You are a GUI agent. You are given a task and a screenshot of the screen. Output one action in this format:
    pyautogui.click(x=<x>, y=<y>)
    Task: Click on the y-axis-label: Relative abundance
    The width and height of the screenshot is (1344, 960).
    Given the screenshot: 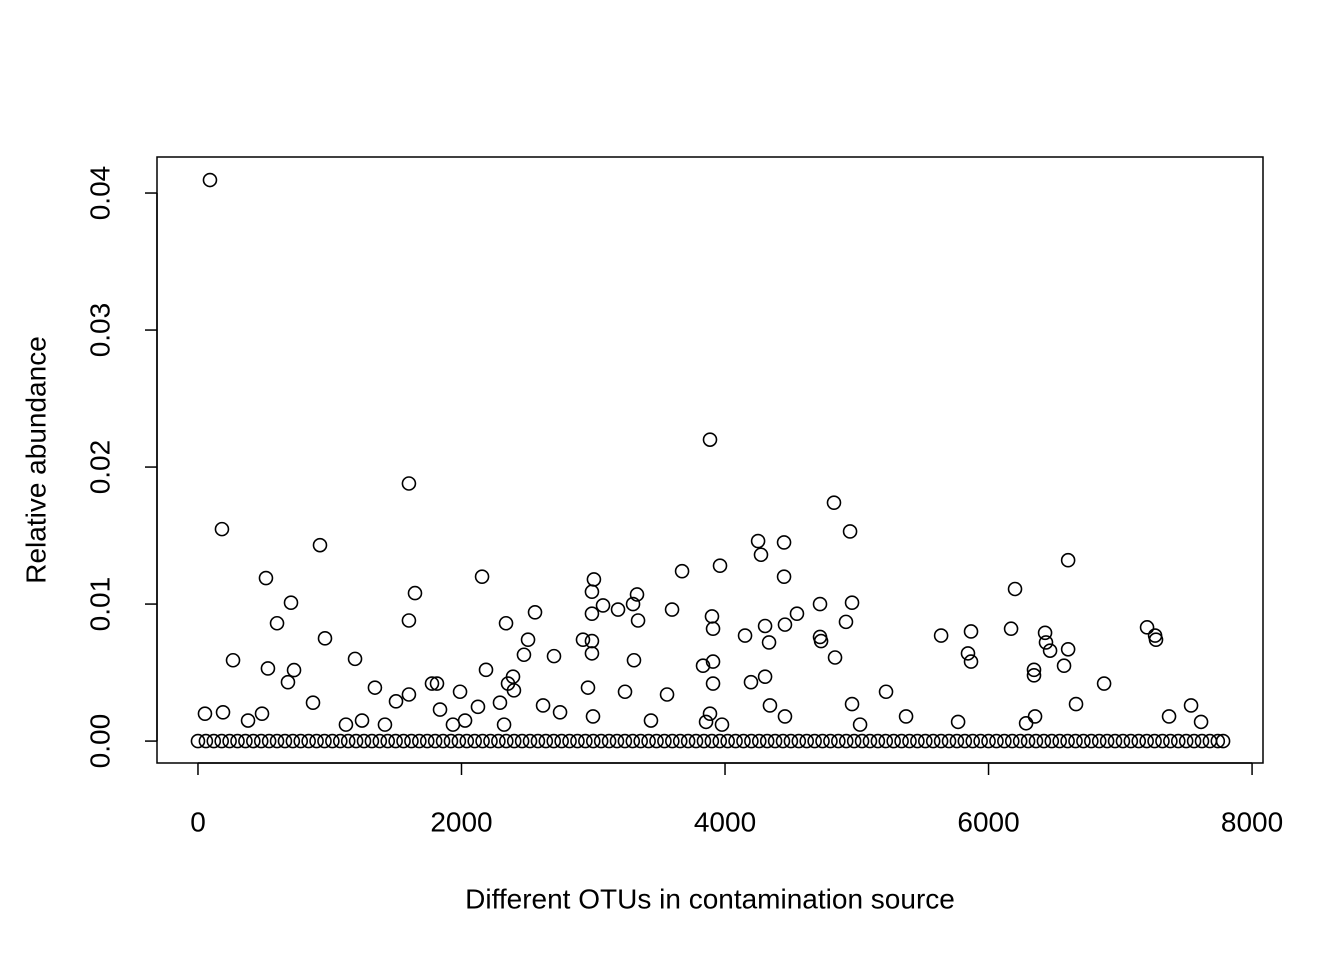 What is the action you would take?
    pyautogui.click(x=35, y=460)
    